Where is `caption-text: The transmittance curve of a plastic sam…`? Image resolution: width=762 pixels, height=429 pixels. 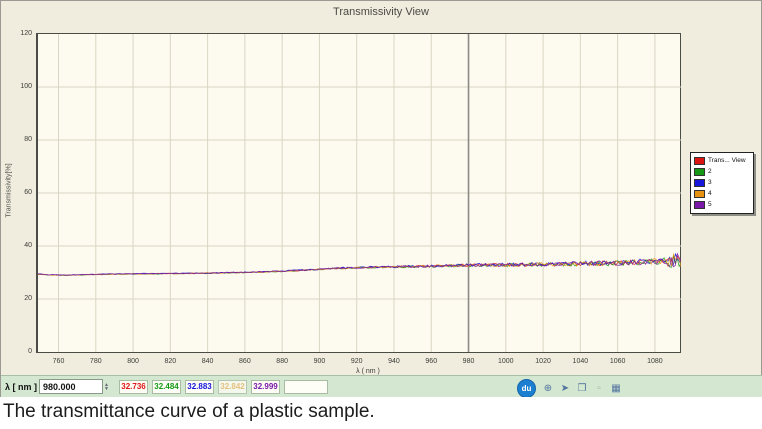 caption-text: The transmittance curve of a plastic sam… is located at coordinates (189, 411).